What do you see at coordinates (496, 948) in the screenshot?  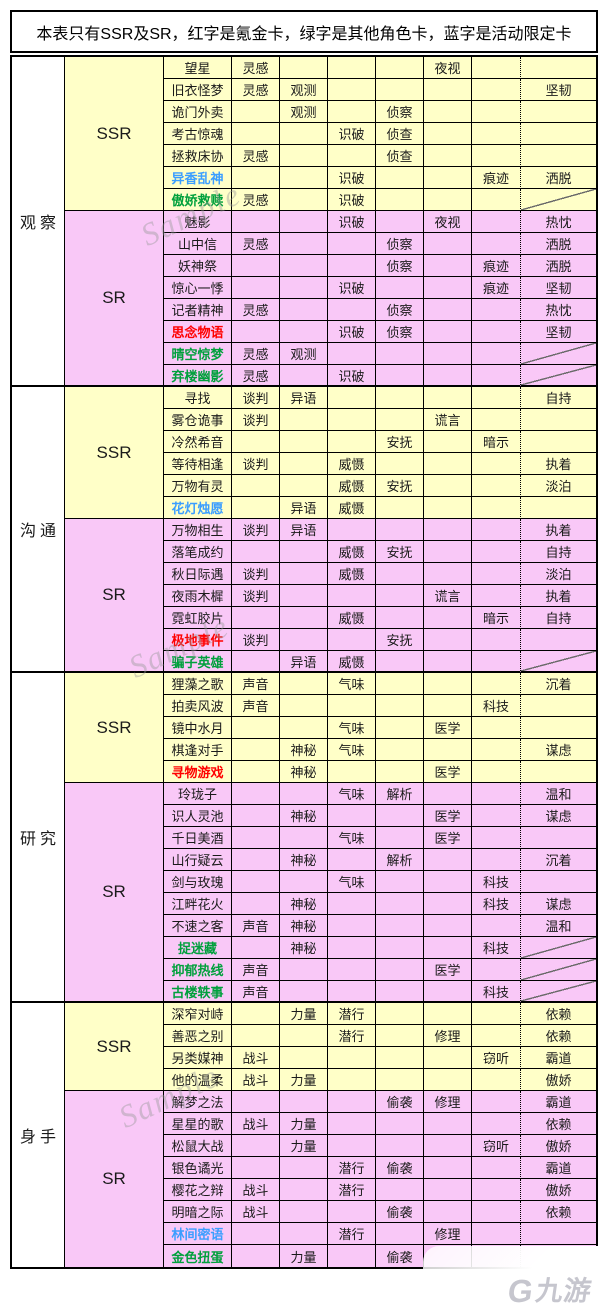 I see `skill-cell: 科技` at bounding box center [496, 948].